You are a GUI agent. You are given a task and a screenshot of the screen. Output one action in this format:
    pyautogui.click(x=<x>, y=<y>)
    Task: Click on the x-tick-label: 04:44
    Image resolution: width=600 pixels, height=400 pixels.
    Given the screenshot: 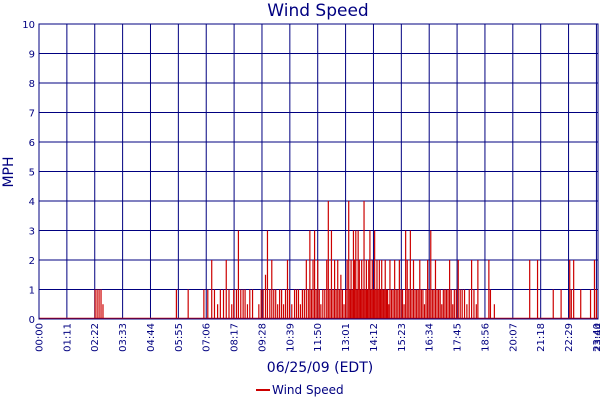 What is the action you would take?
    pyautogui.click(x=151, y=337)
    